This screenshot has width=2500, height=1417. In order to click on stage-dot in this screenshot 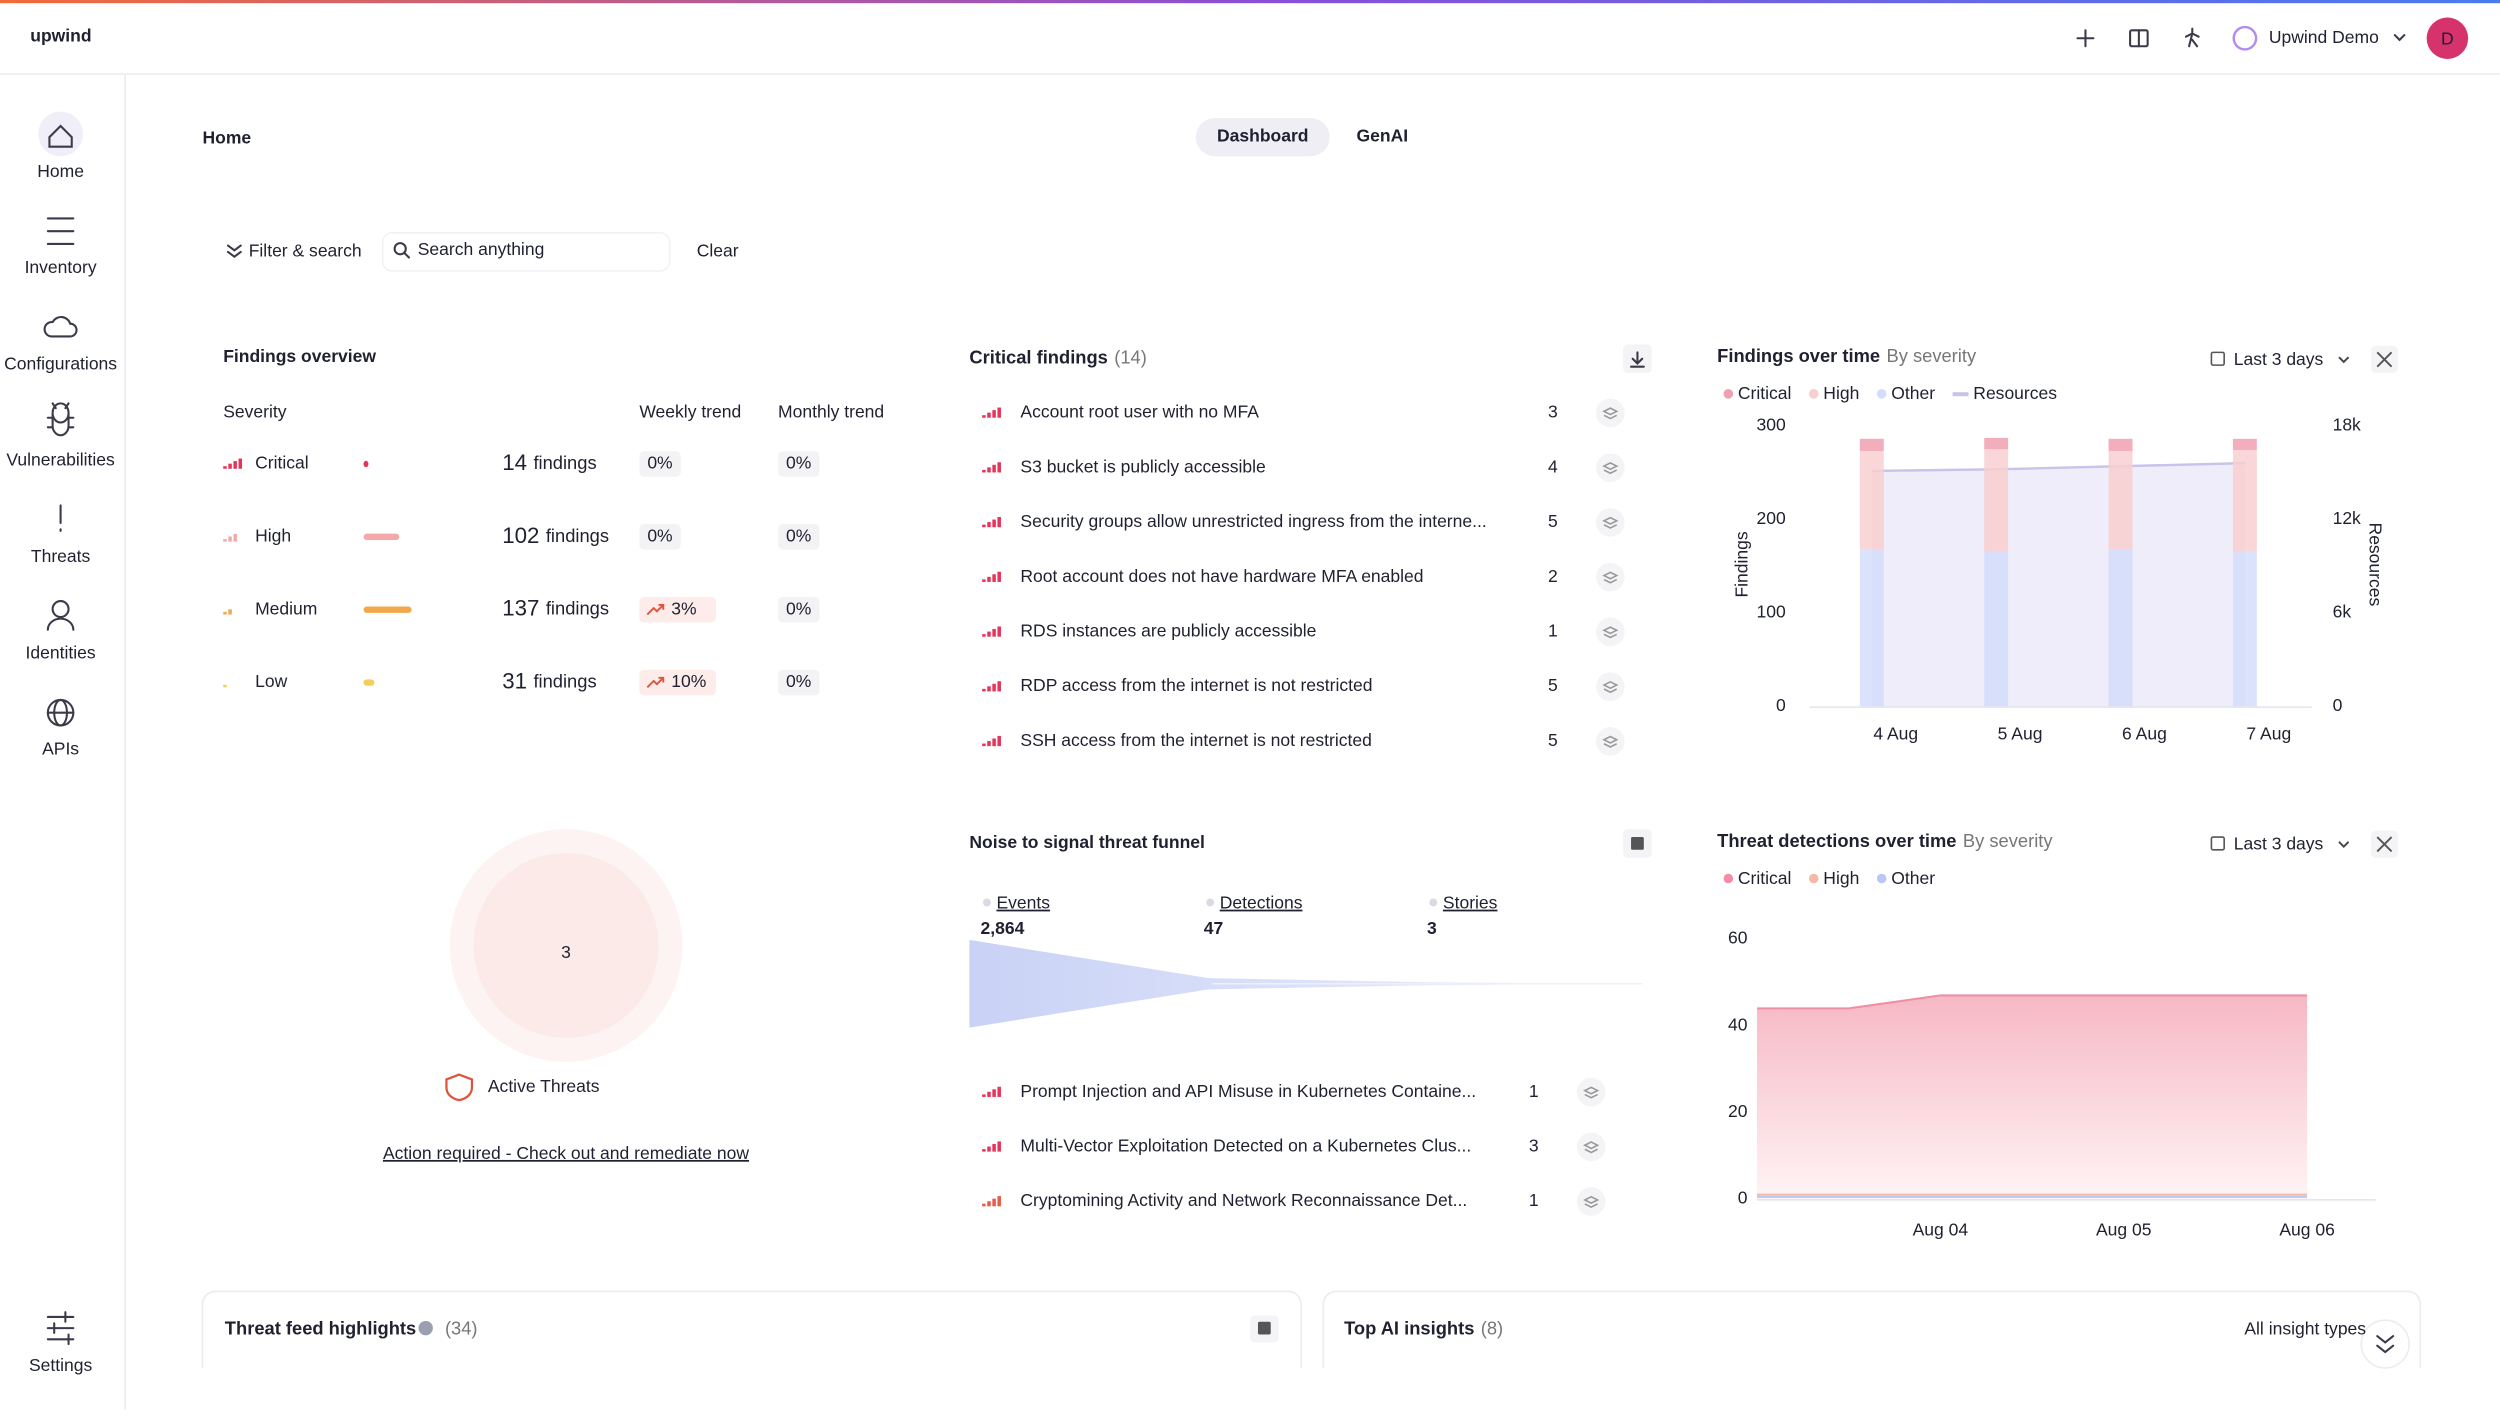, I will do `click(1433, 902)`.